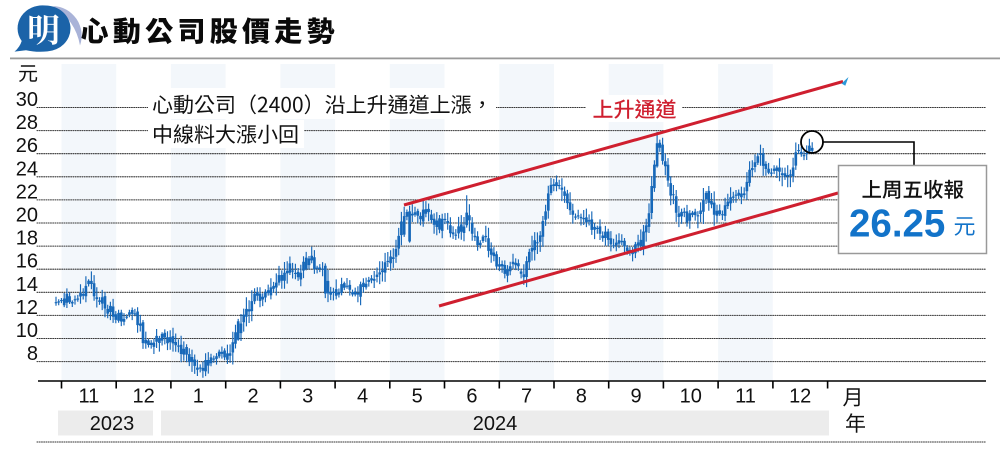  What do you see at coordinates (362, 397) in the screenshot?
I see `svg-text: 4` at bounding box center [362, 397].